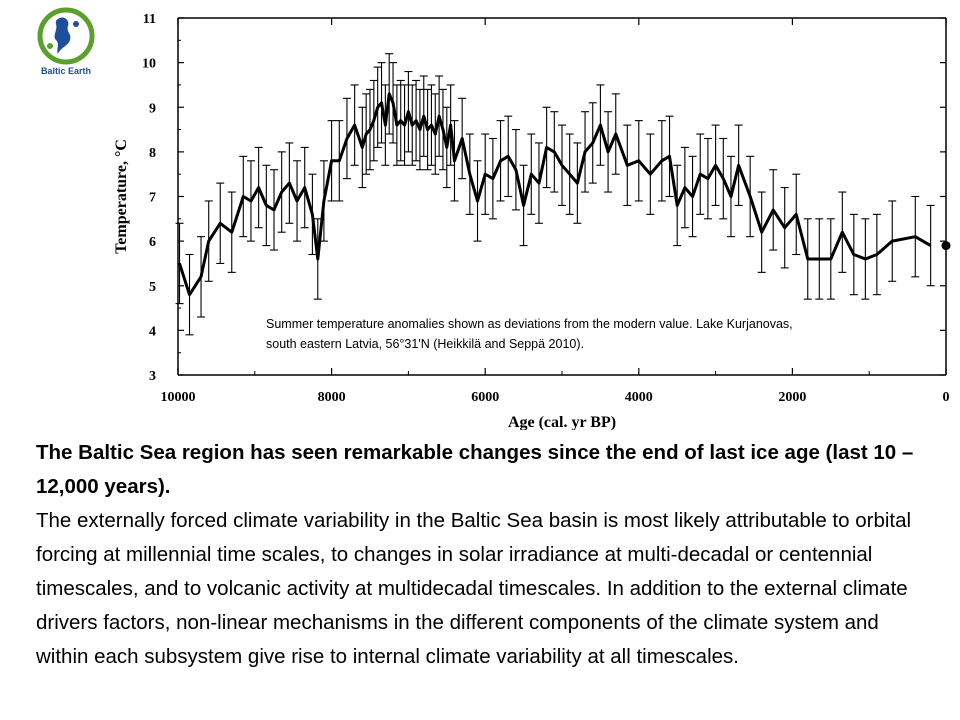 Image resolution: width=960 pixels, height=720 pixels. I want to click on x-tick-label: 0, so click(946, 397).